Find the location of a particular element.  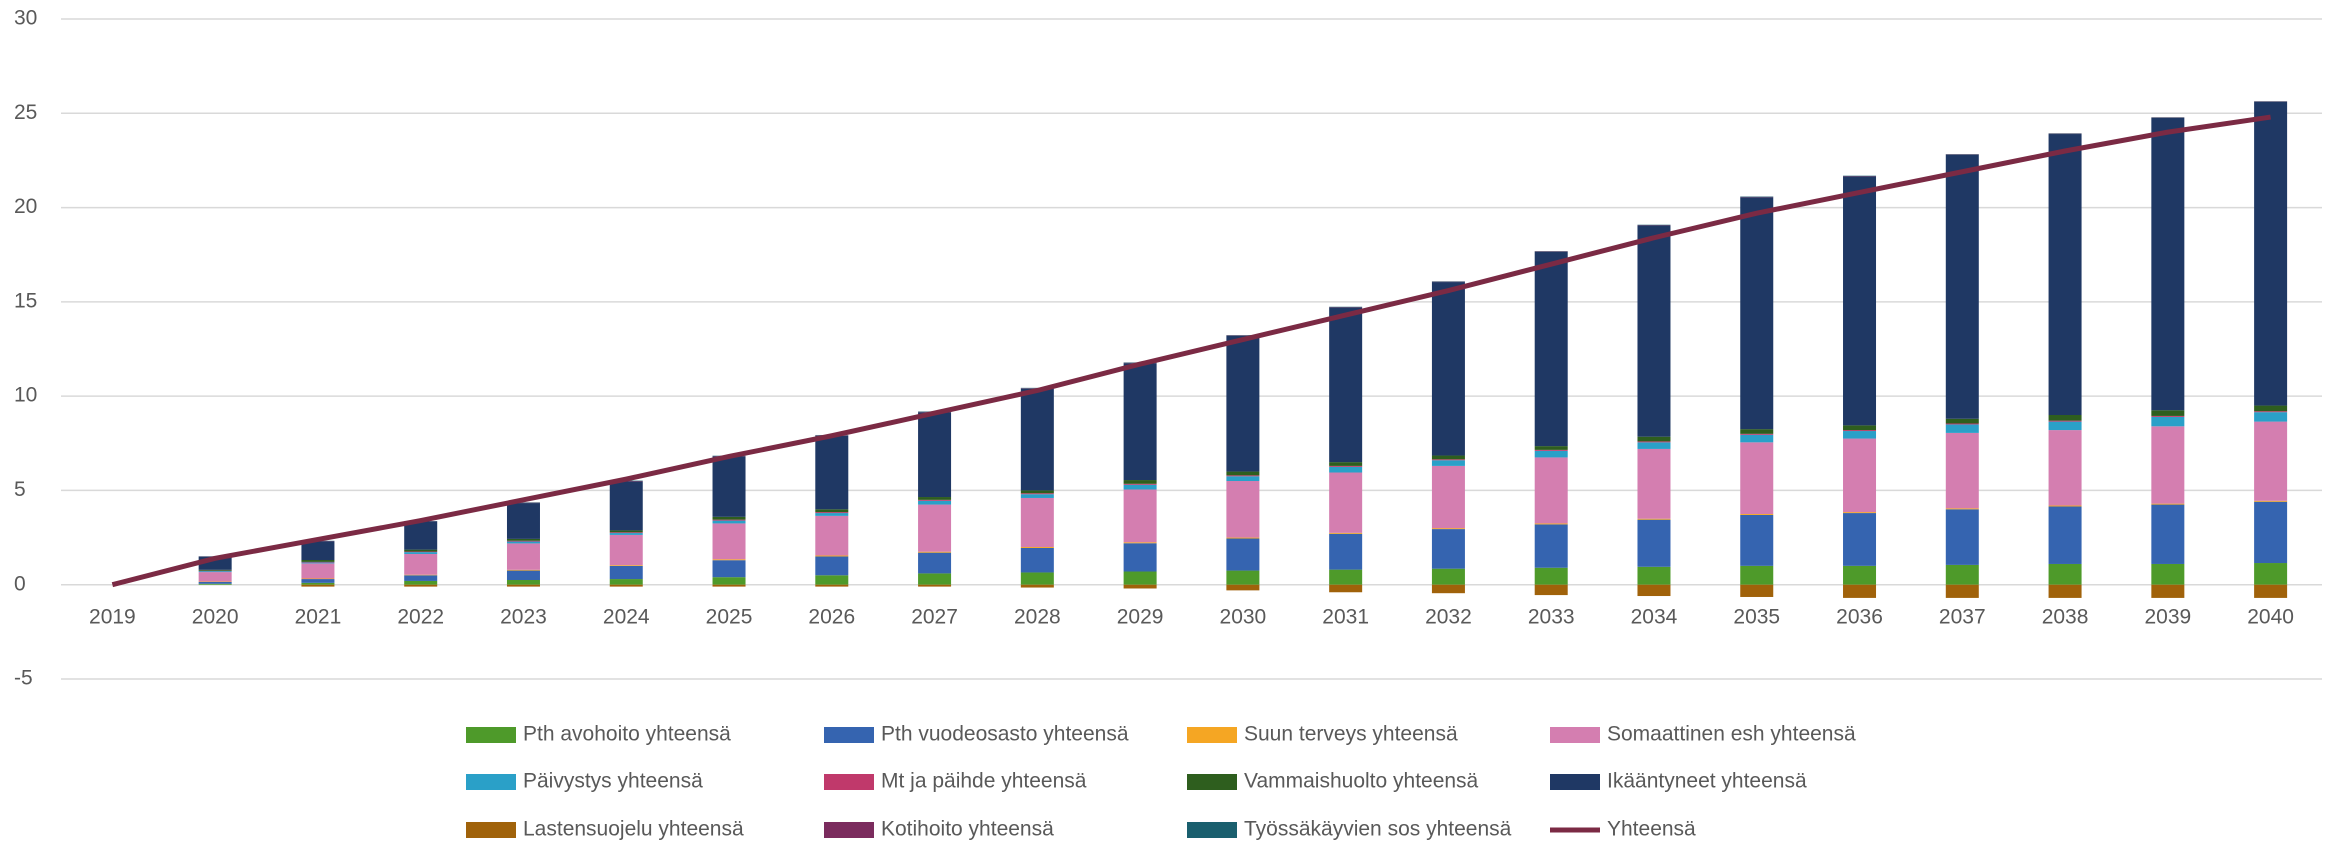

legend-label: Päivystys yhteensä is located at coordinates (613, 781).